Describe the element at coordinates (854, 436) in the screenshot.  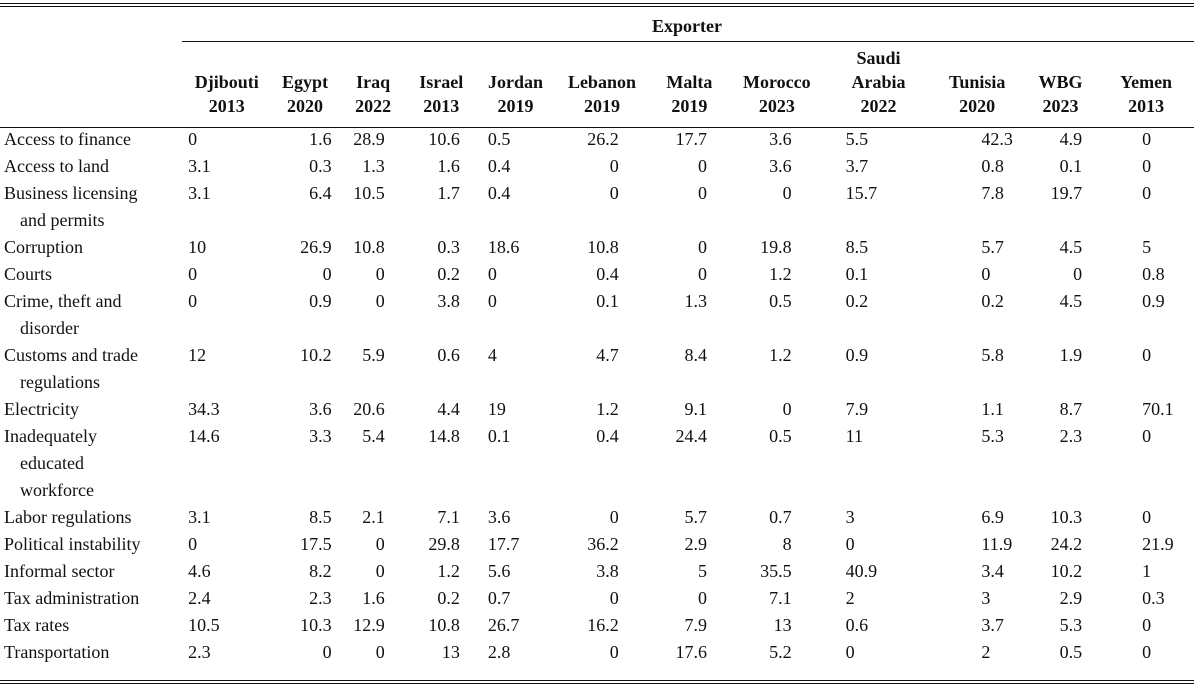
I see `table-cell: 11` at that location.